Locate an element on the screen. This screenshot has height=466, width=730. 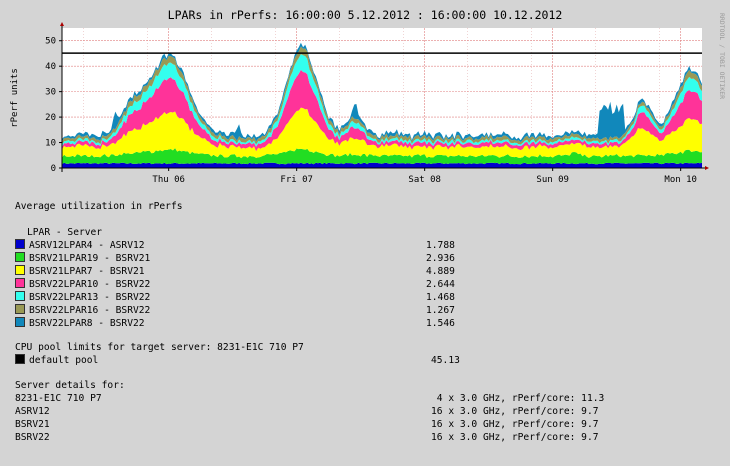
legend-average: 2.644 is located at coordinates (440, 284).